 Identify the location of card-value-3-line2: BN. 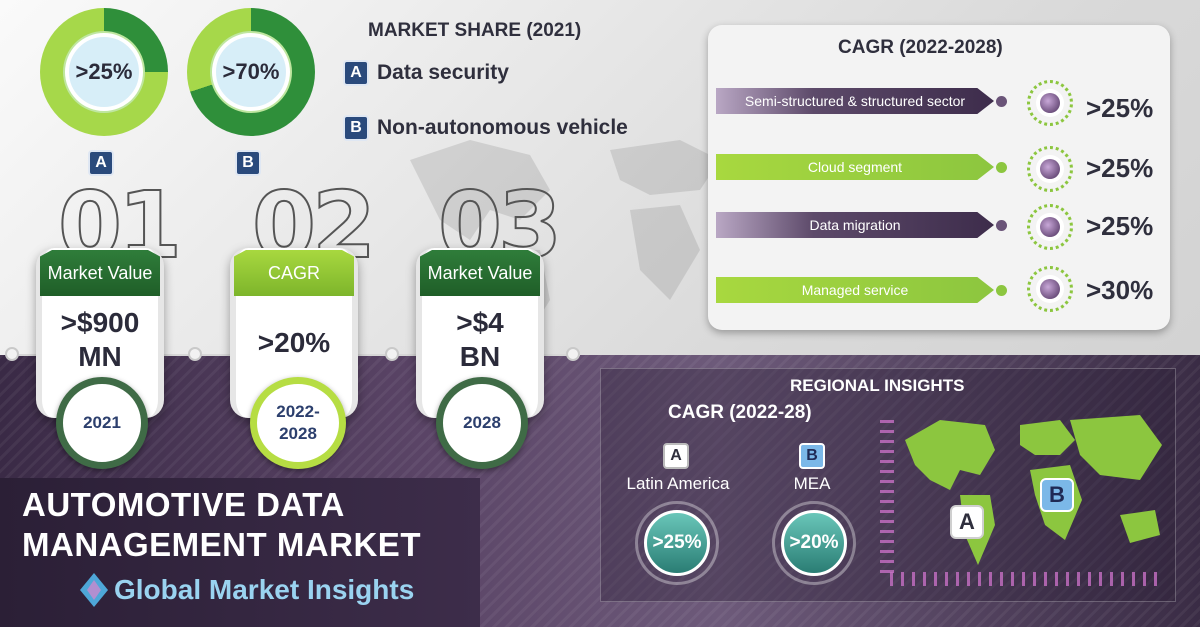
(480, 356).